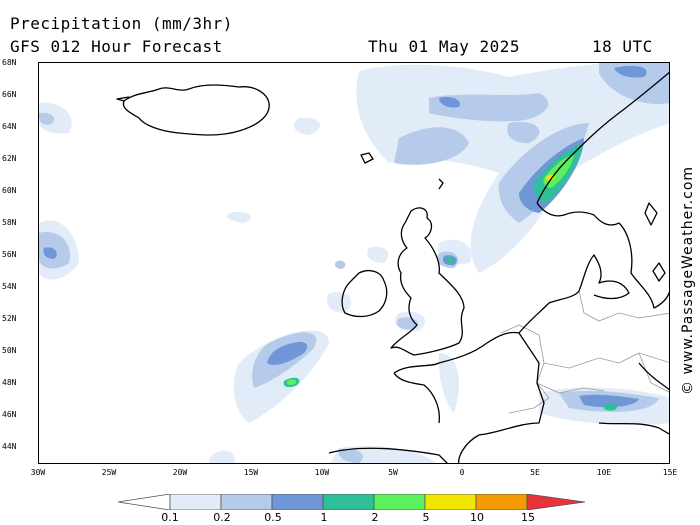 The height and width of the screenshot is (525, 700). Describe the element at coordinates (251, 472) in the screenshot. I see `lon-label: 15W` at that location.